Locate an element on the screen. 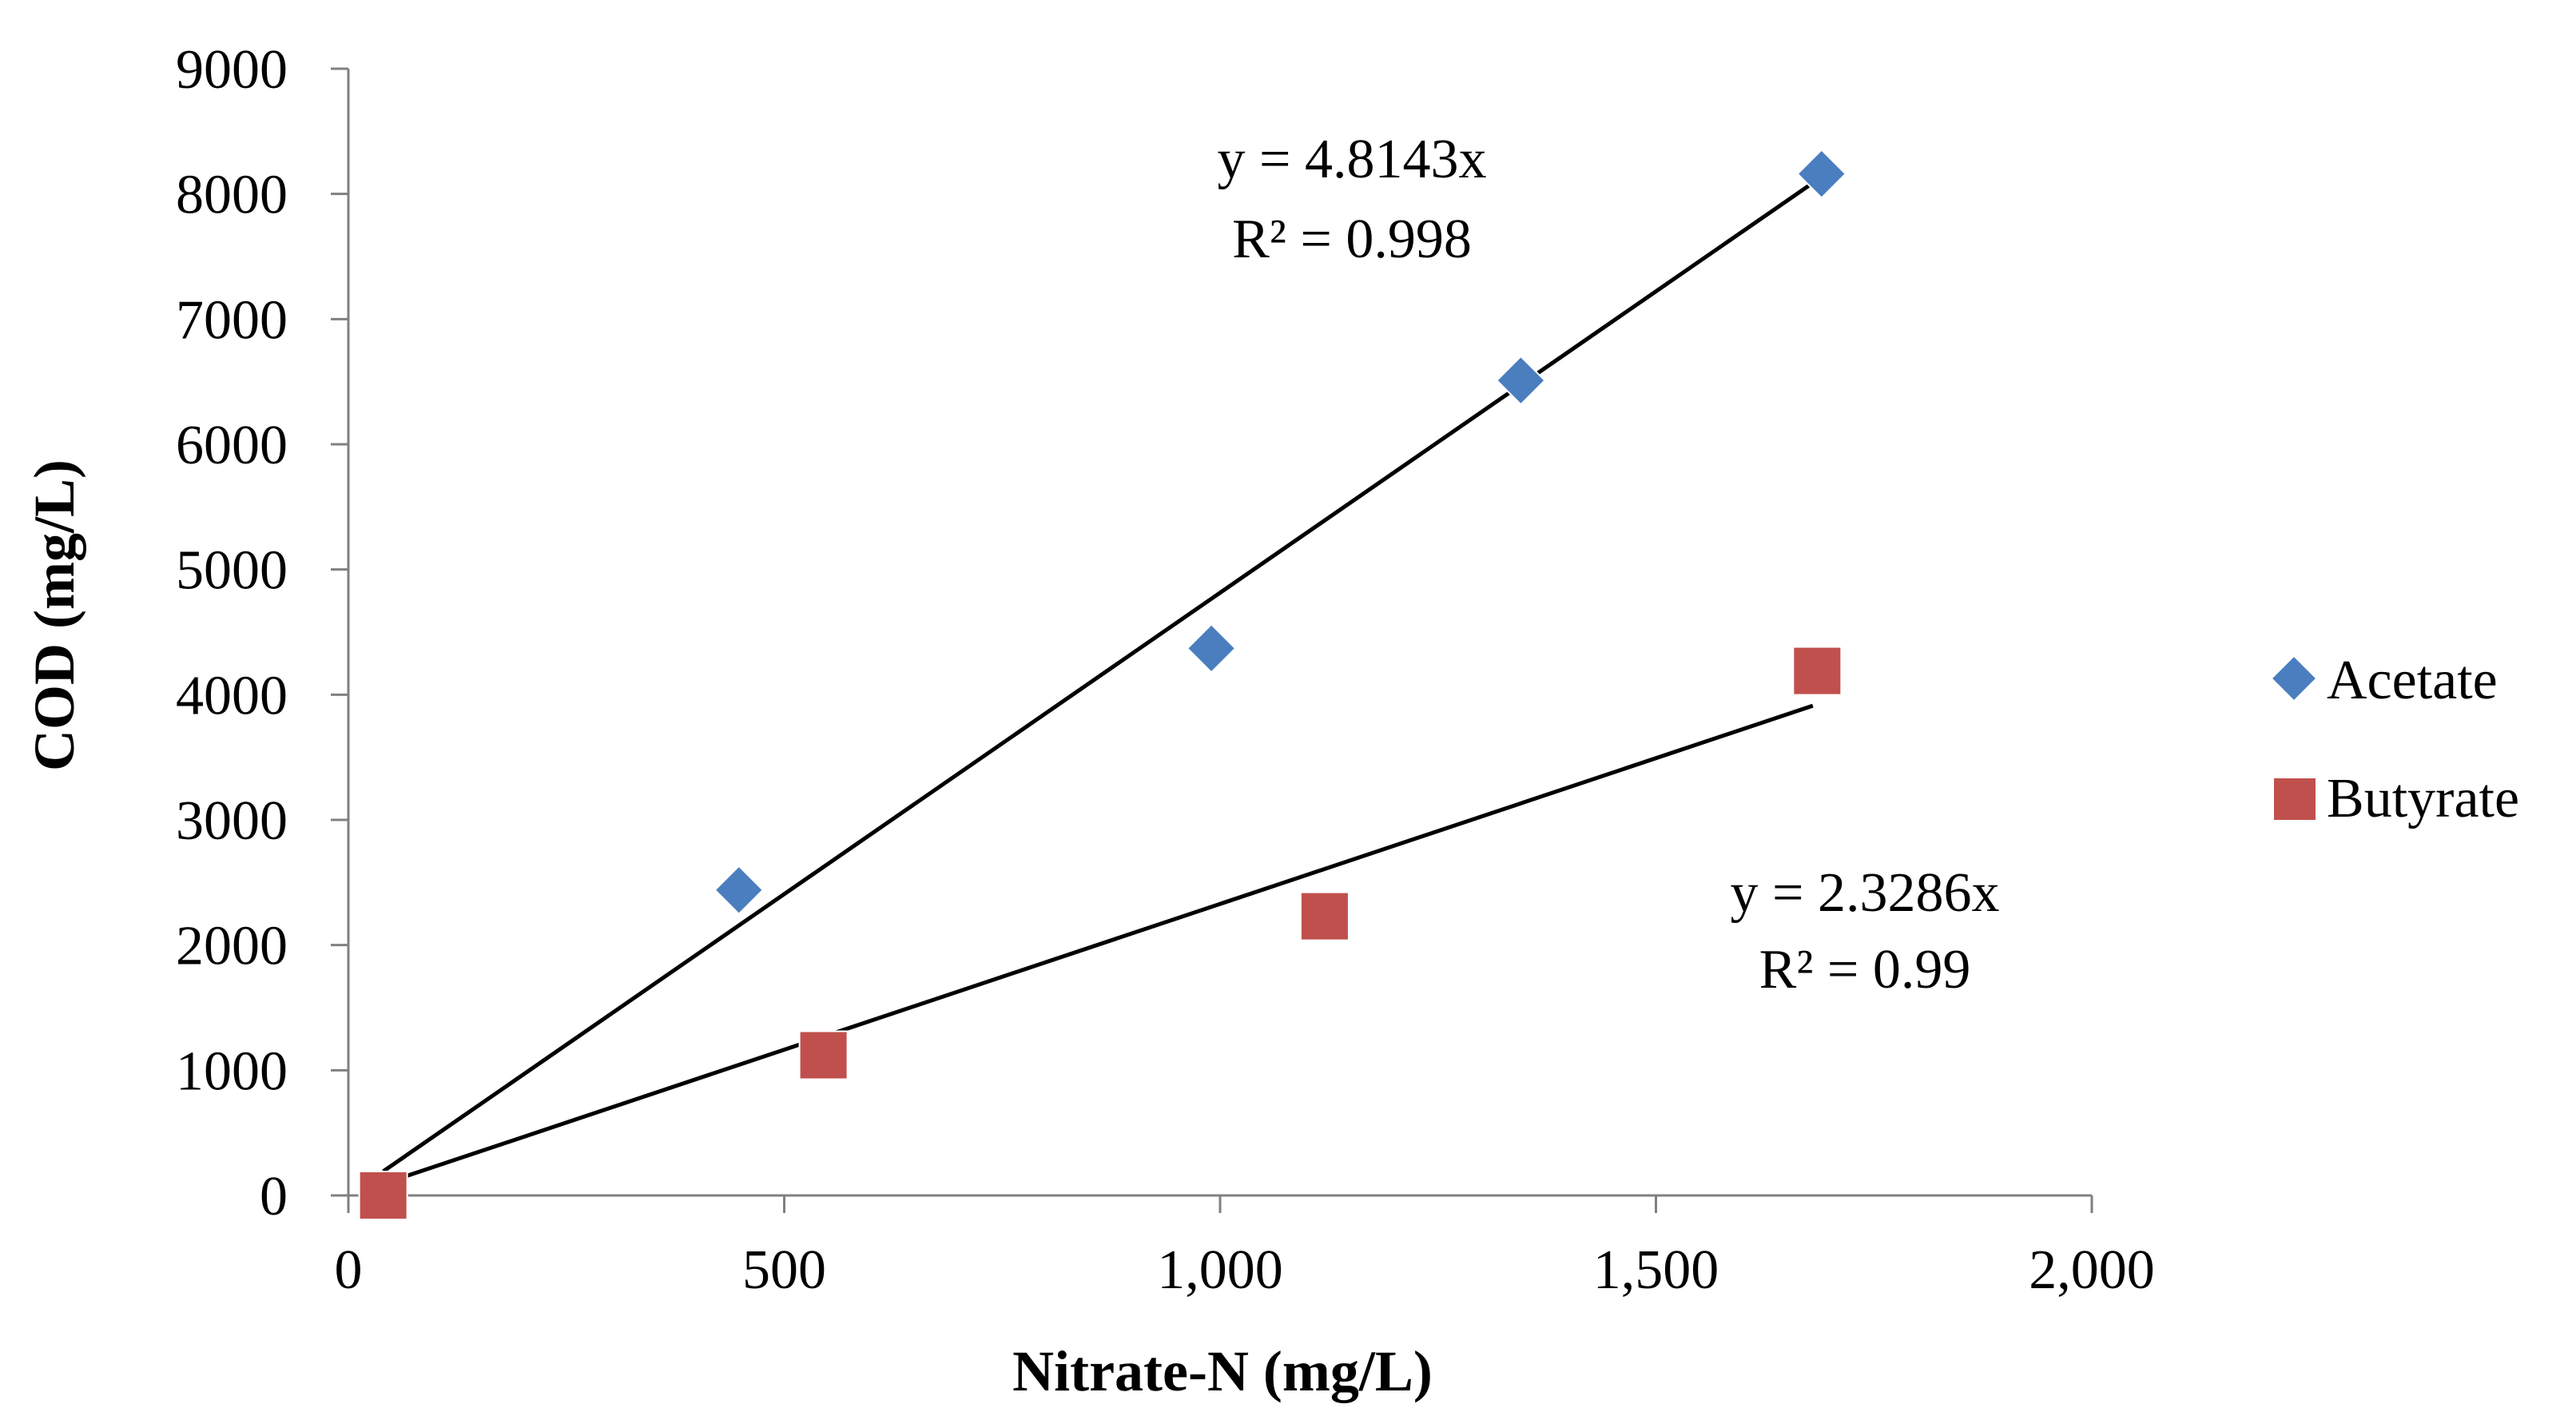 This screenshot has height=1424, width=2576. y-tick-label: 1000 is located at coordinates (232, 1071).